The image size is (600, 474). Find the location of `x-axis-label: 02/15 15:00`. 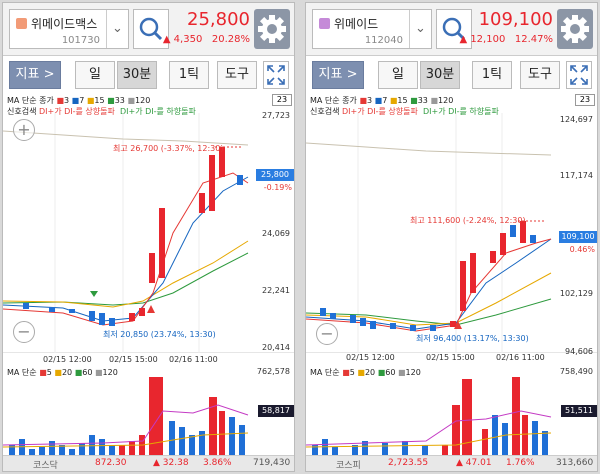

x-axis-label: 02/15 15:00 is located at coordinates (450, 357).